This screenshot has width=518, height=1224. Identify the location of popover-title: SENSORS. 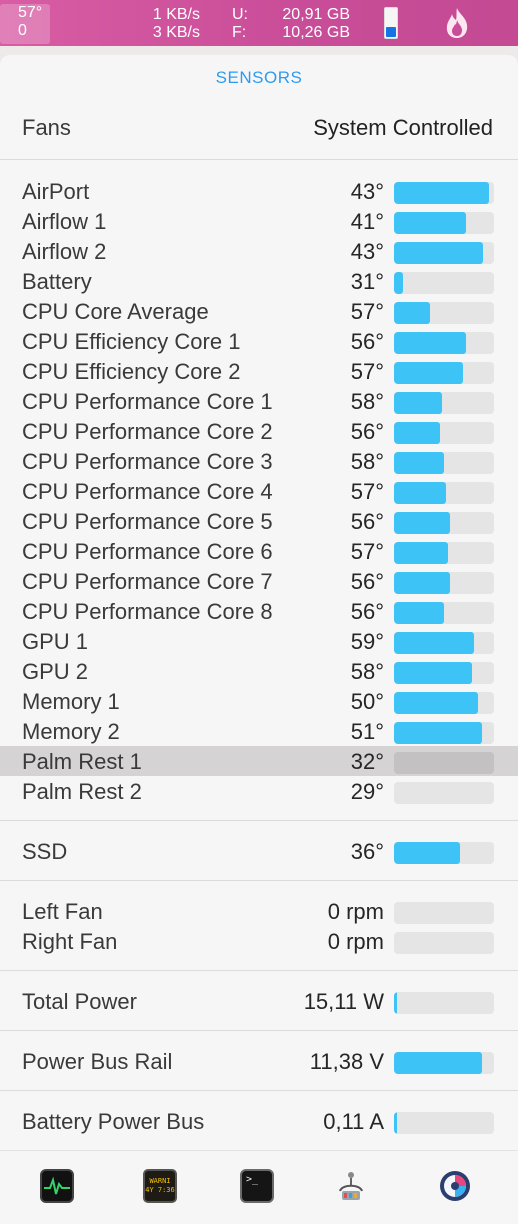
(259, 77).